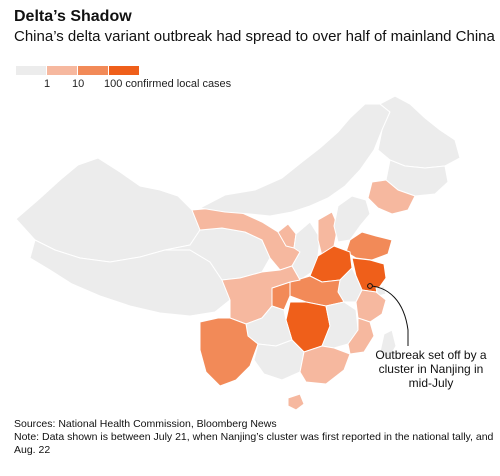 The height and width of the screenshot is (476, 500). I want to click on legend-swatch-high, so click(124, 70).